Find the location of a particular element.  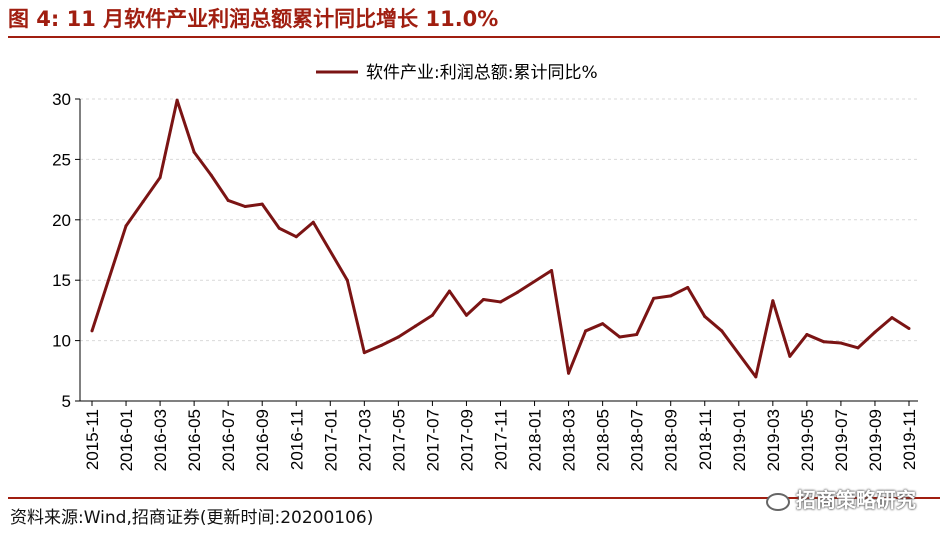

x-tick-label: 2018-03 is located at coordinates (569, 440).